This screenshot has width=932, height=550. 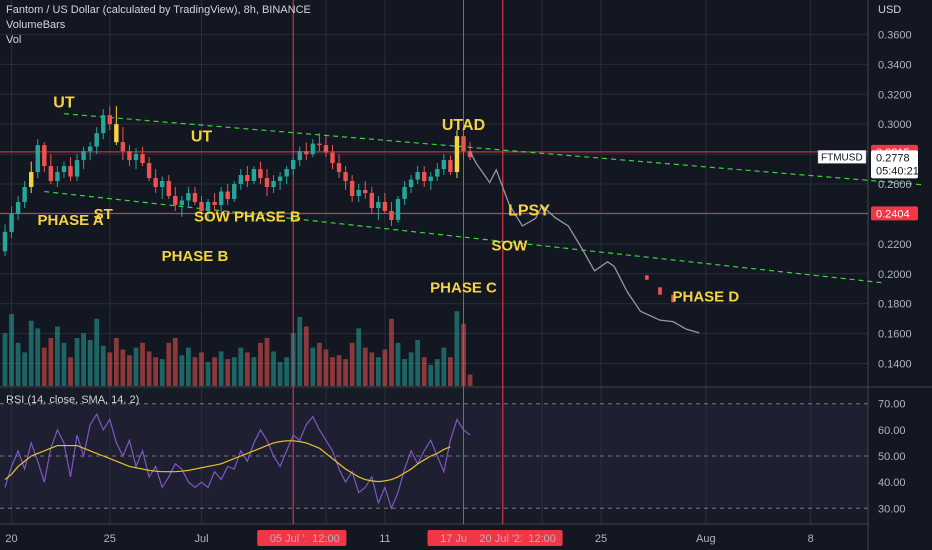 What do you see at coordinates (502, 538) in the screenshot?
I see `time-highlight-tag` at bounding box center [502, 538].